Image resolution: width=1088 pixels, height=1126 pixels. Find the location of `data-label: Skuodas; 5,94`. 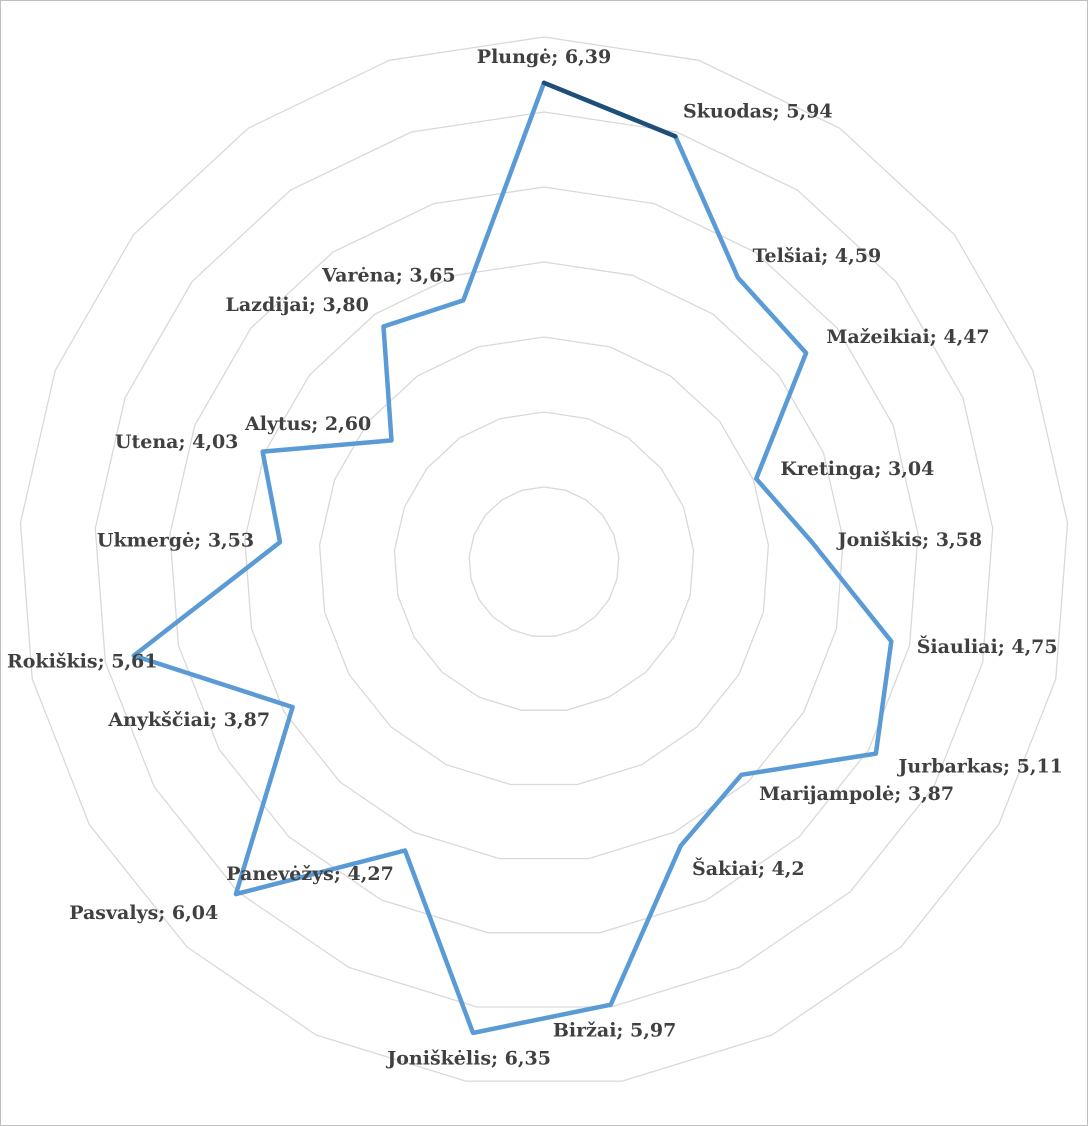

data-label: Skuodas; 5,94 is located at coordinates (758, 111).